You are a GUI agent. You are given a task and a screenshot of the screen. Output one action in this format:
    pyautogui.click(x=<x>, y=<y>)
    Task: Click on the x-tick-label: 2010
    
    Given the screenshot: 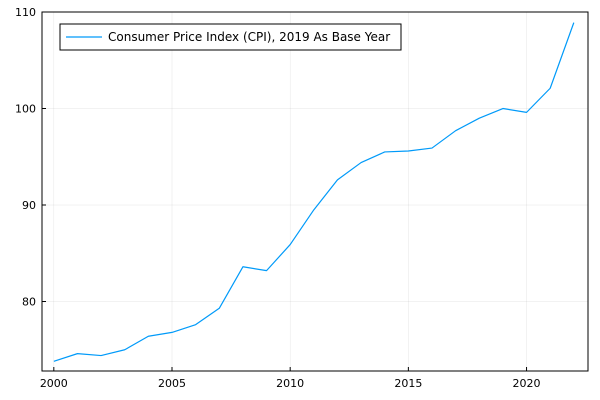 What is the action you would take?
    pyautogui.click(x=290, y=383)
    